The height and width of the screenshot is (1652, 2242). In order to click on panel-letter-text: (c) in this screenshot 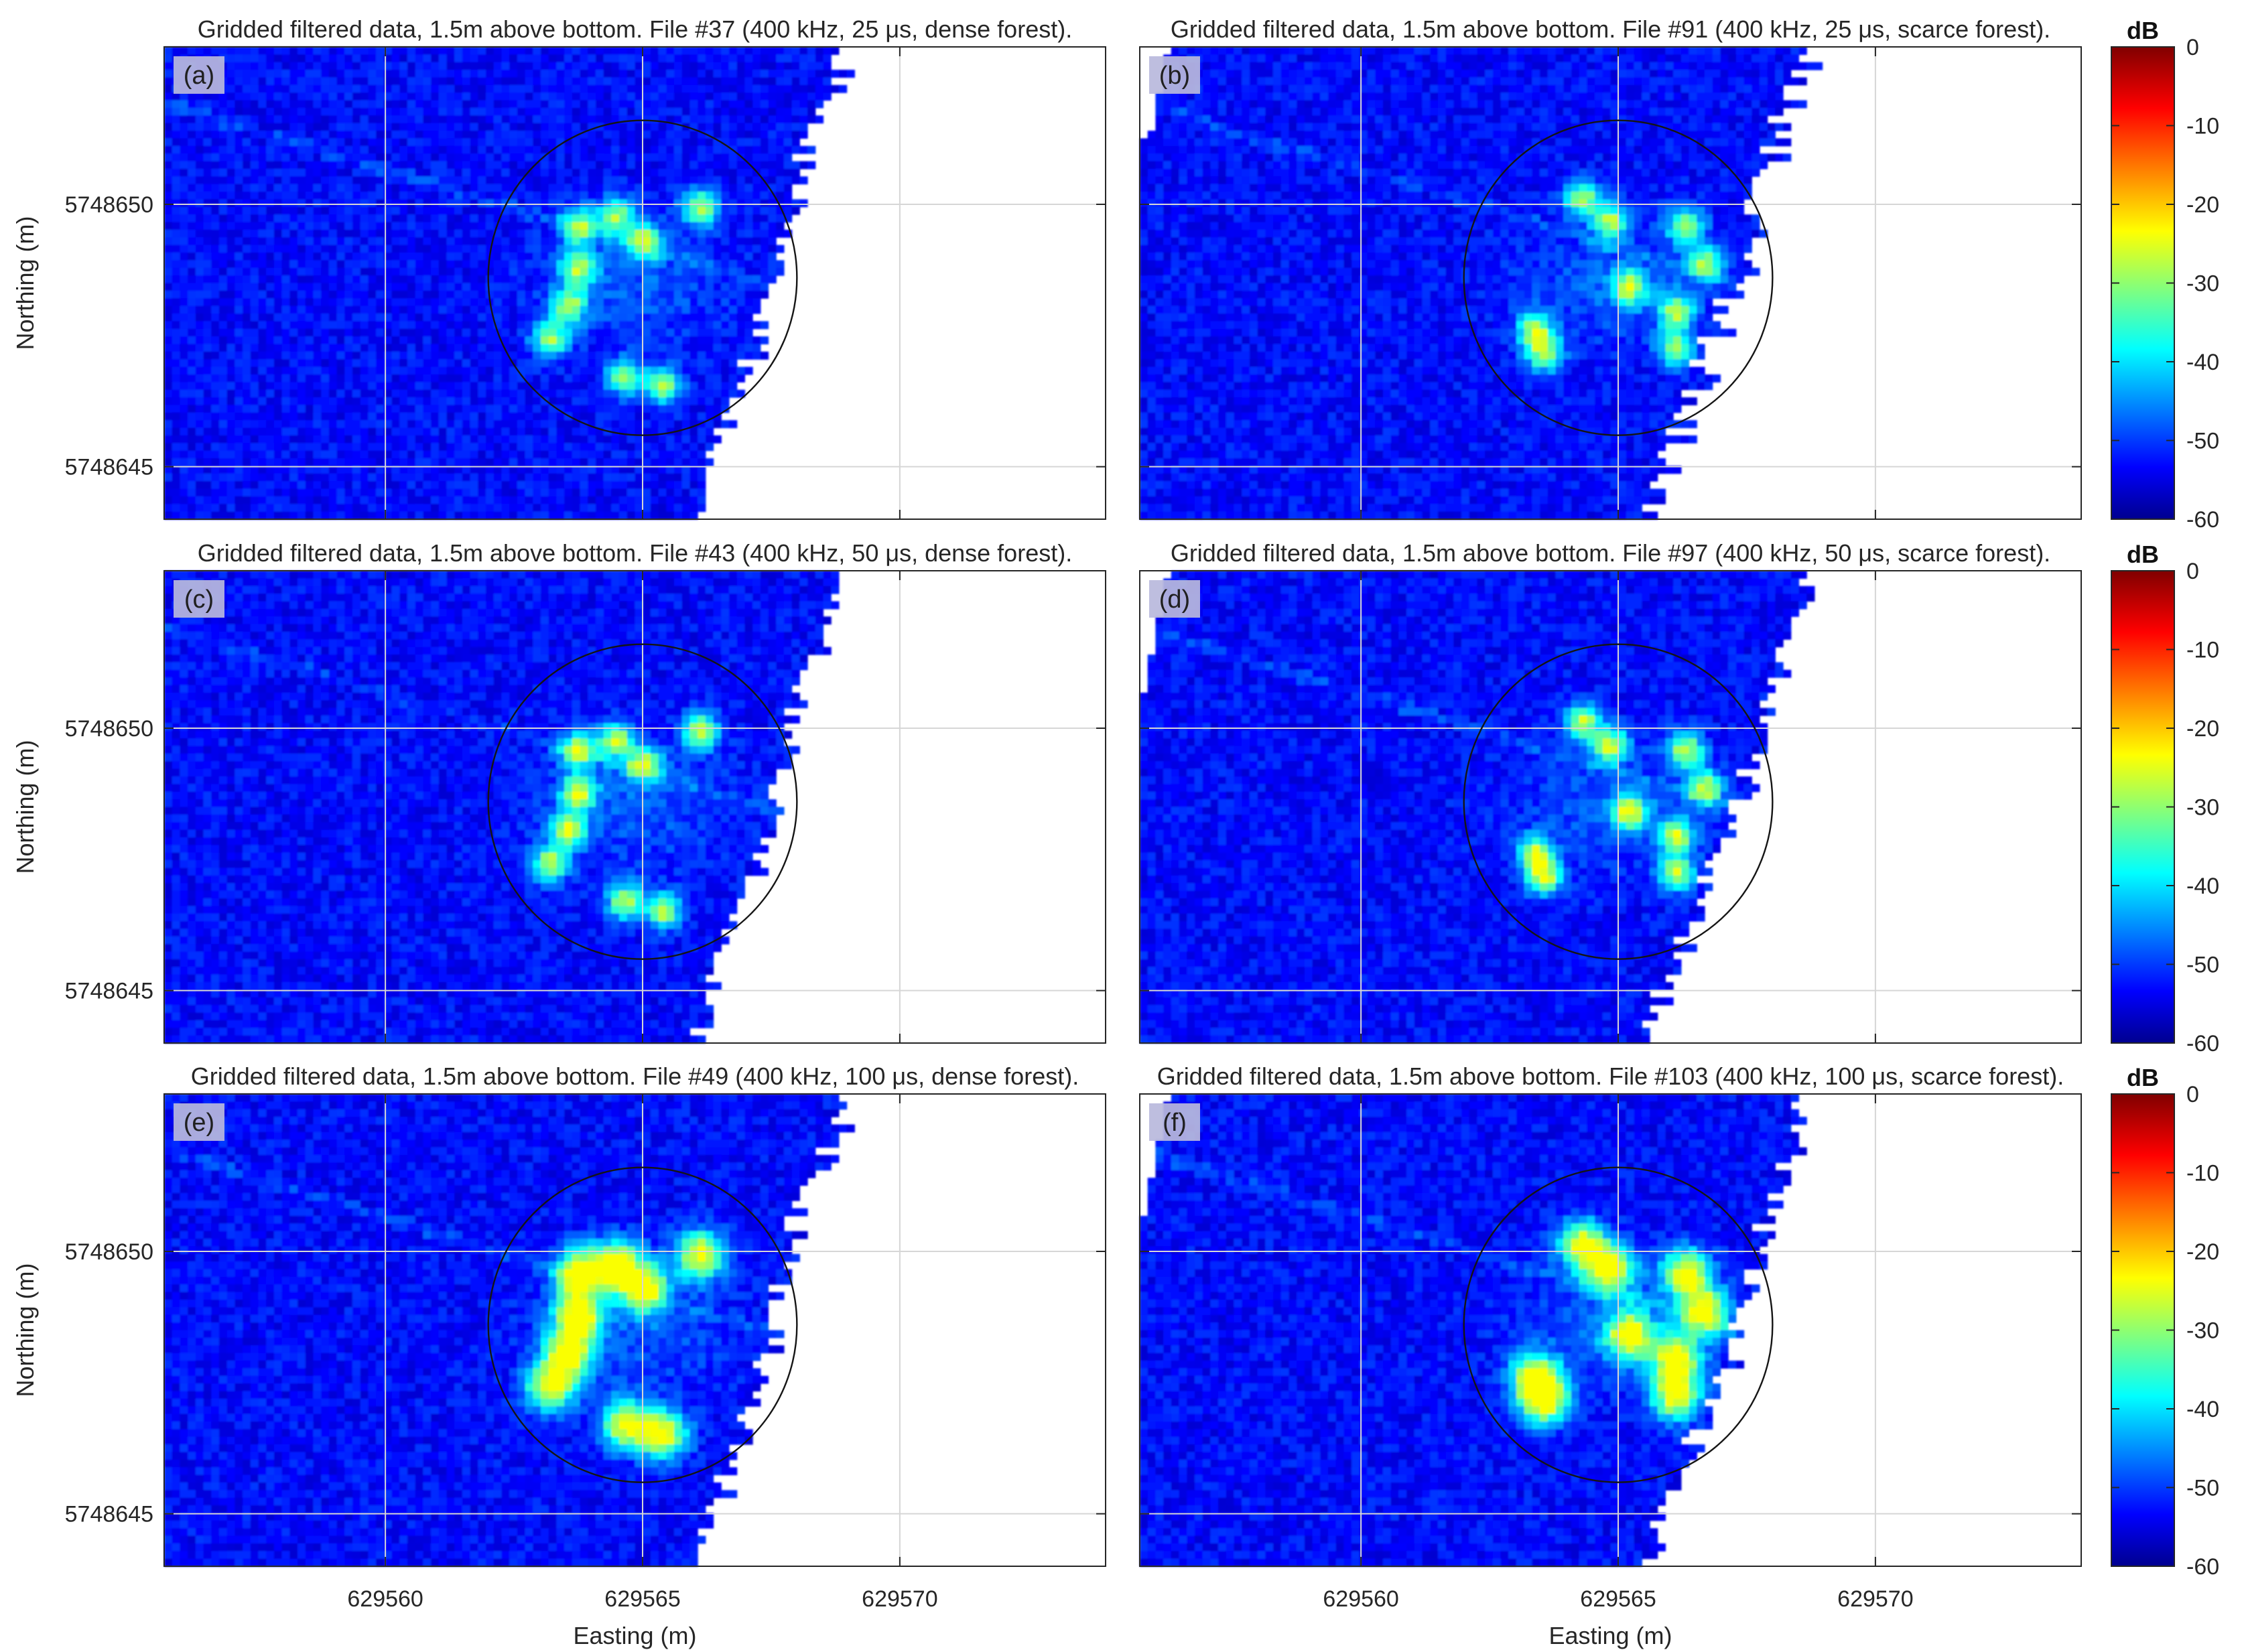, I will do `click(199, 600)`.